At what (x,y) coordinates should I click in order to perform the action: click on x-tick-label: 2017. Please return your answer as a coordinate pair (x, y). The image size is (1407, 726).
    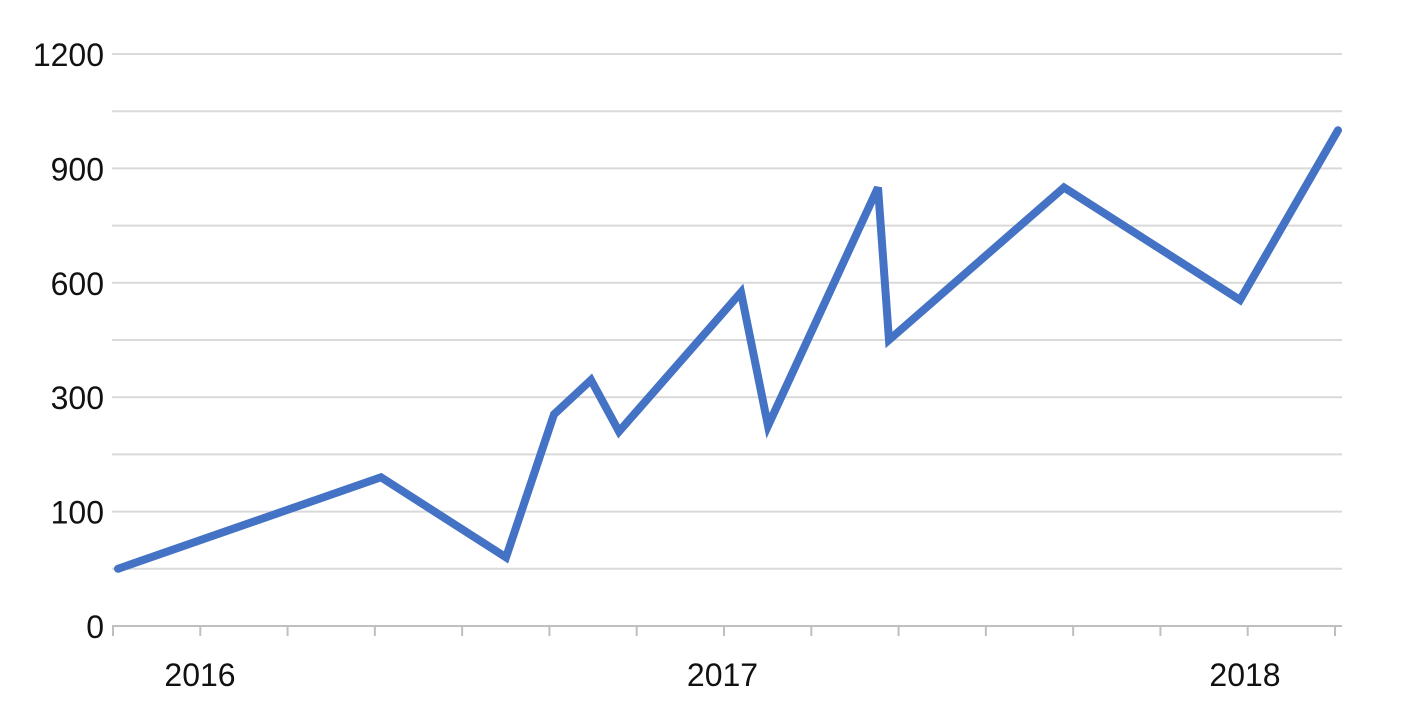
    Looking at the image, I should click on (722, 675).